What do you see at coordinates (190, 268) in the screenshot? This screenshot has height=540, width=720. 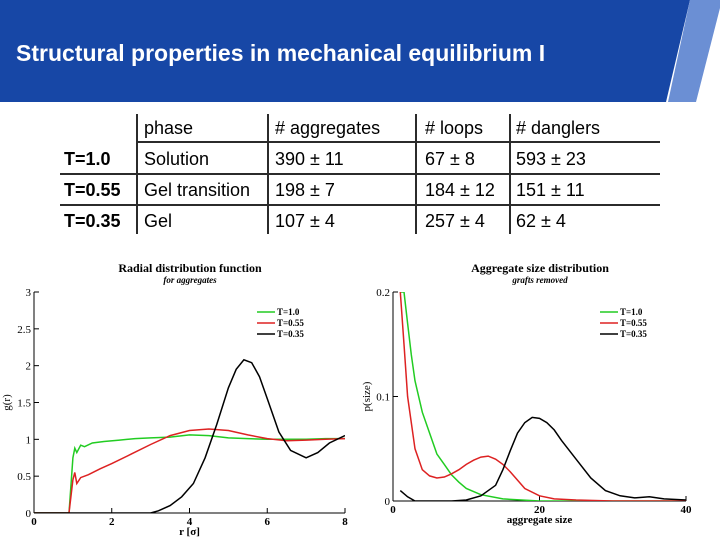 I see `chart-title: Radial distribution function` at bounding box center [190, 268].